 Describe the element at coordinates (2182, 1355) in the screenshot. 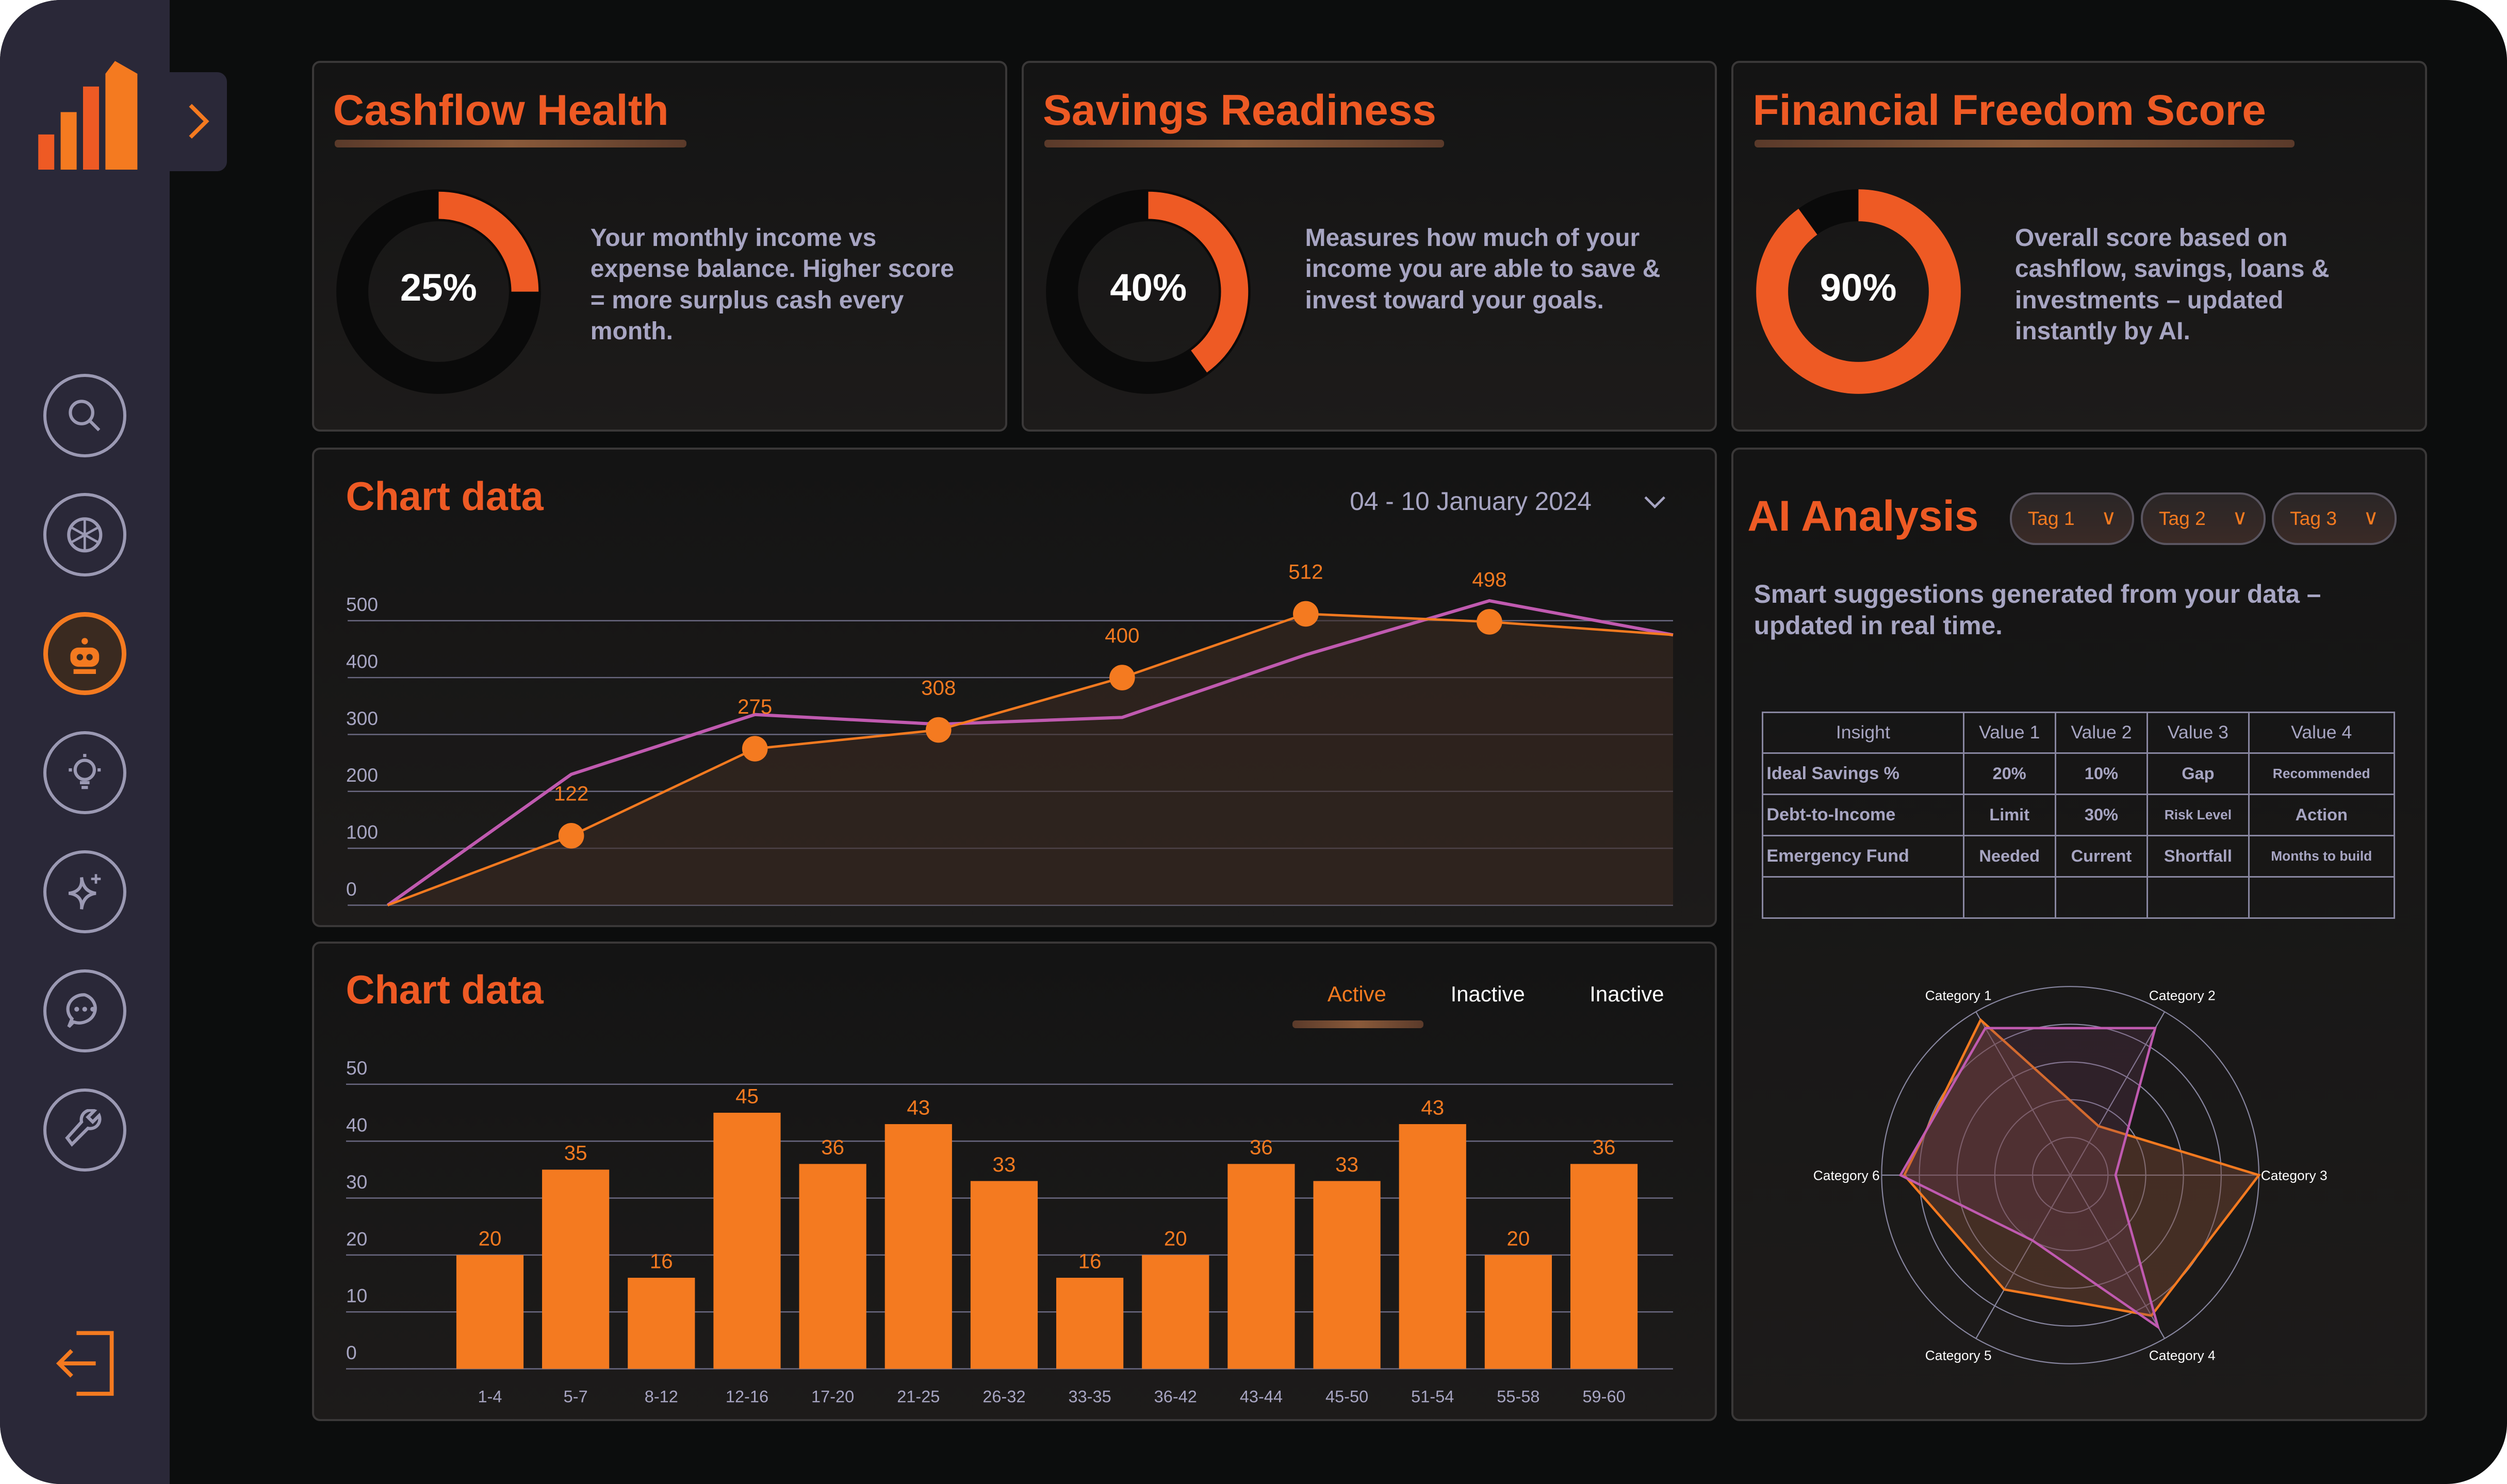

I see `radar-category-label: Category 4` at that location.